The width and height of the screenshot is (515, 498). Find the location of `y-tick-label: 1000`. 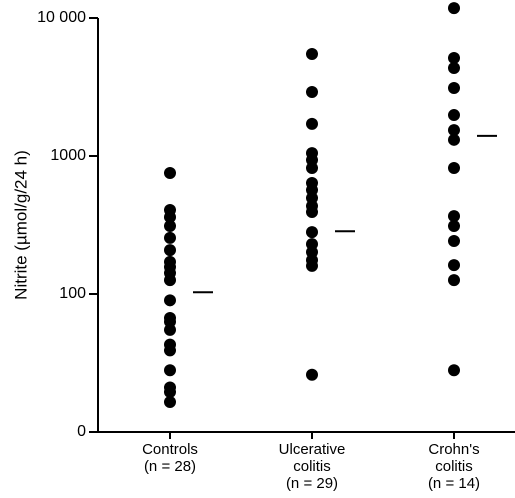

y-tick-label: 1000 is located at coordinates (68, 155).